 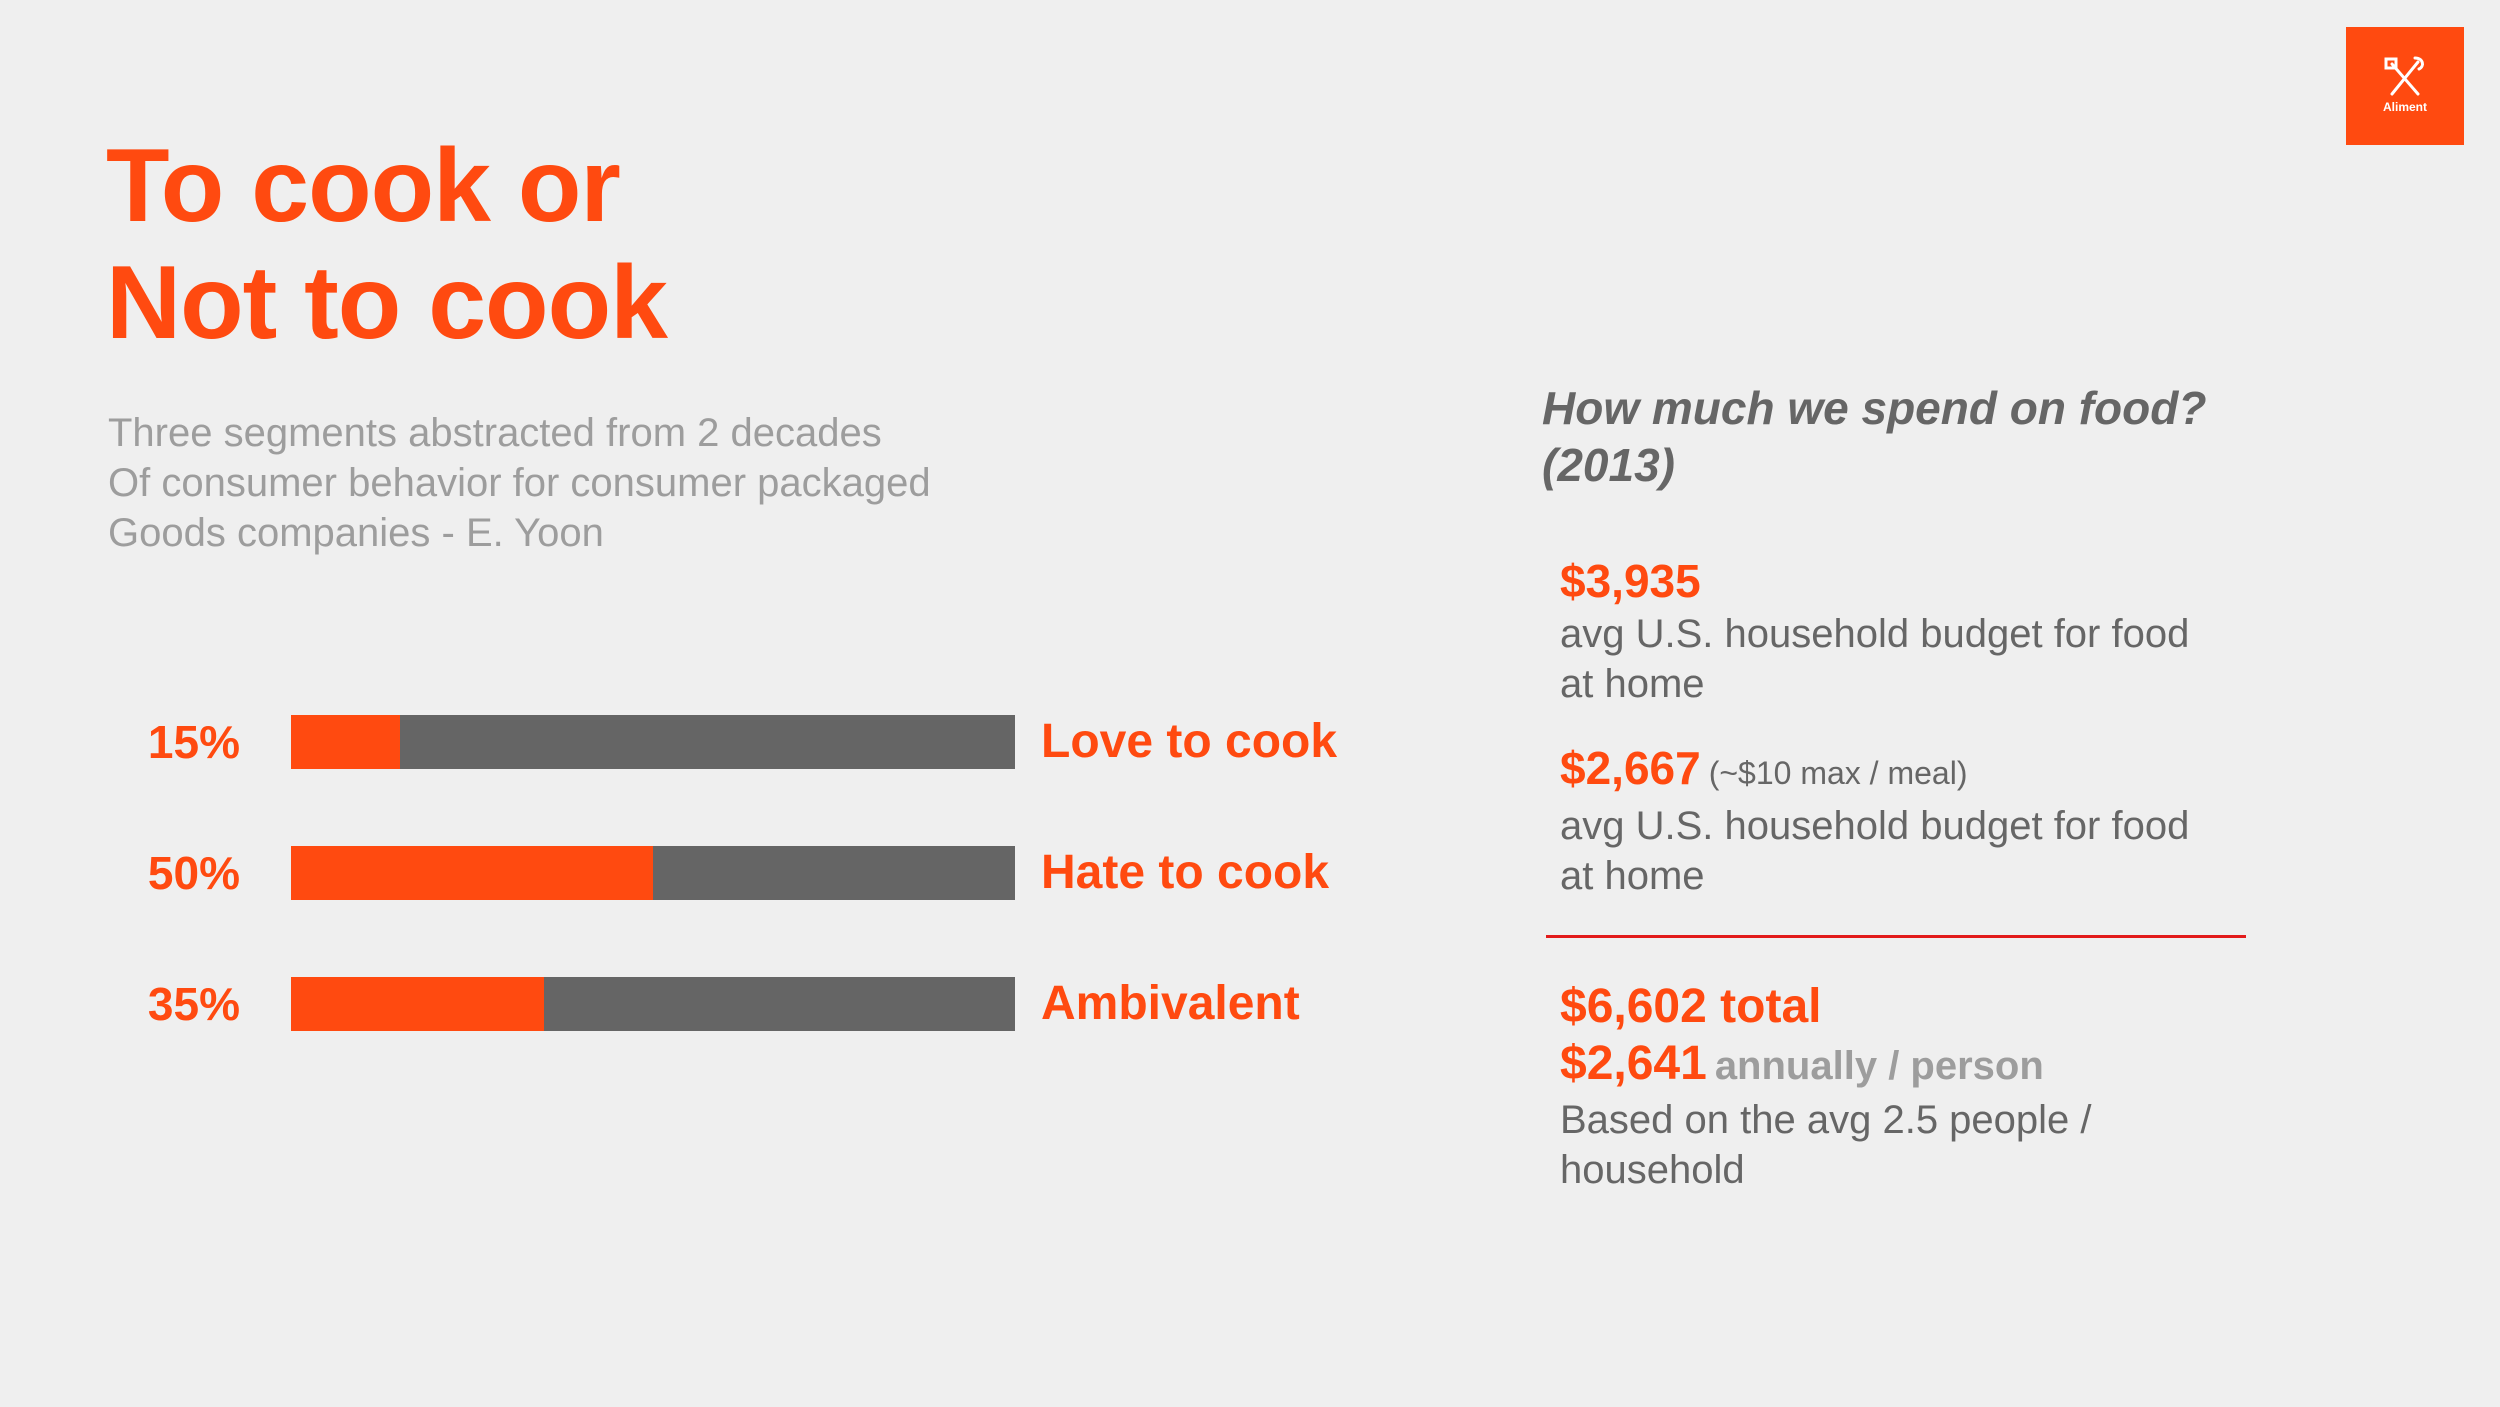 What do you see at coordinates (1879, 1066) in the screenshot?
I see `per-person-unit: annually / person` at bounding box center [1879, 1066].